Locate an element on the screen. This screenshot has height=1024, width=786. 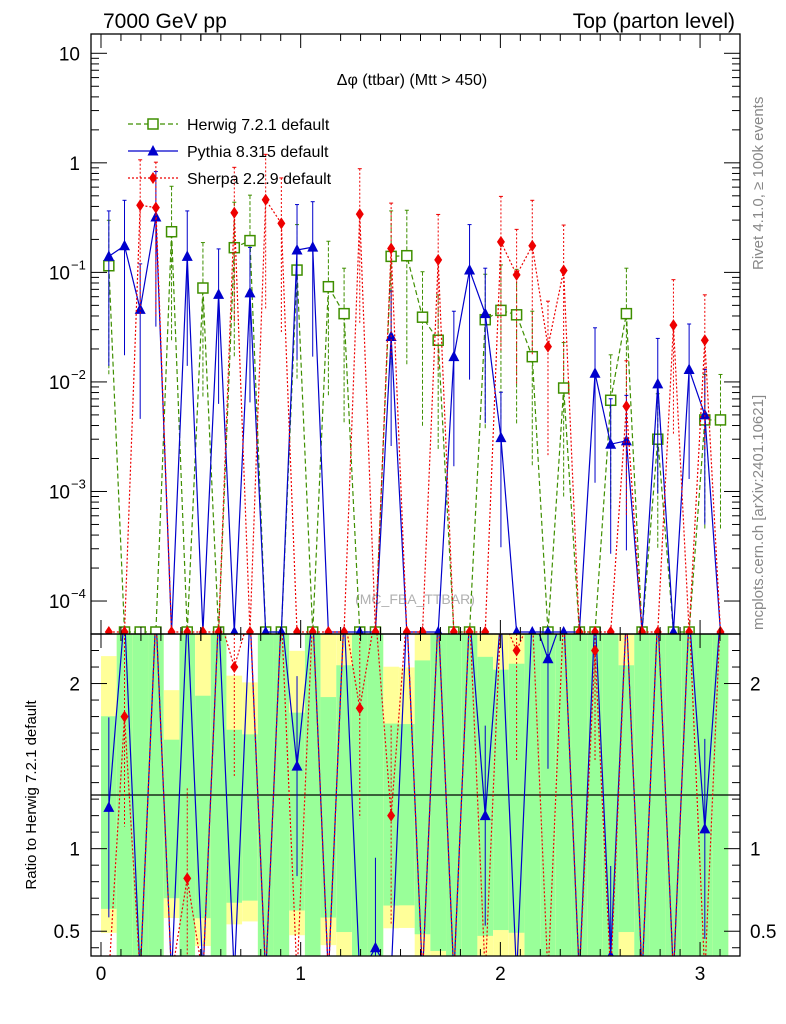
legend-label: Pythia 8.315 default is located at coordinates (258, 152).